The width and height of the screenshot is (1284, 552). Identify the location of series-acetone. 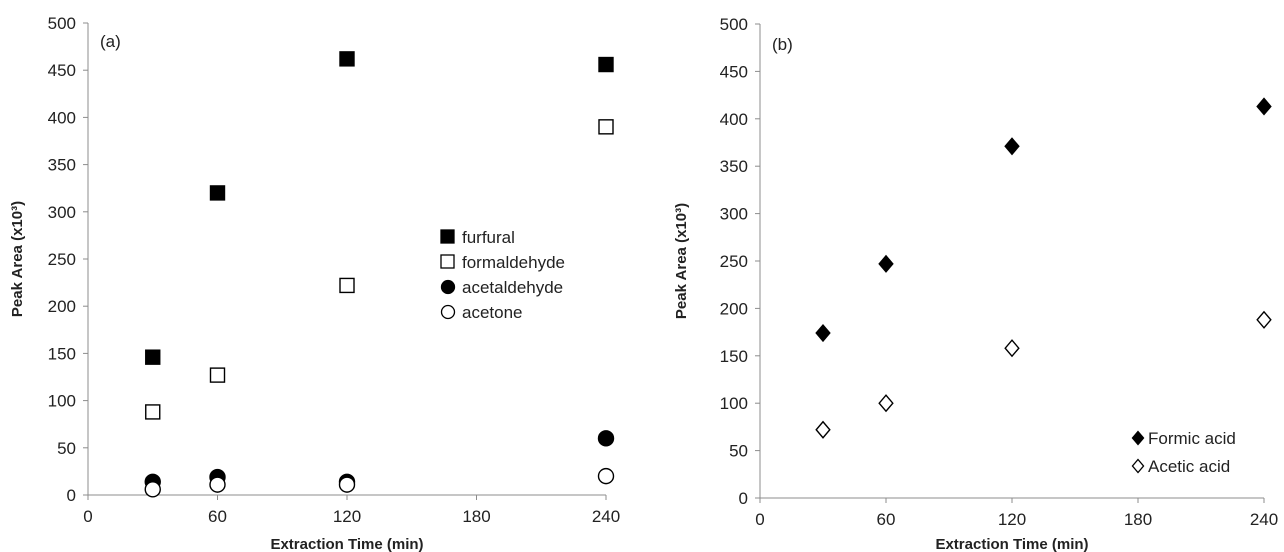
(379, 482).